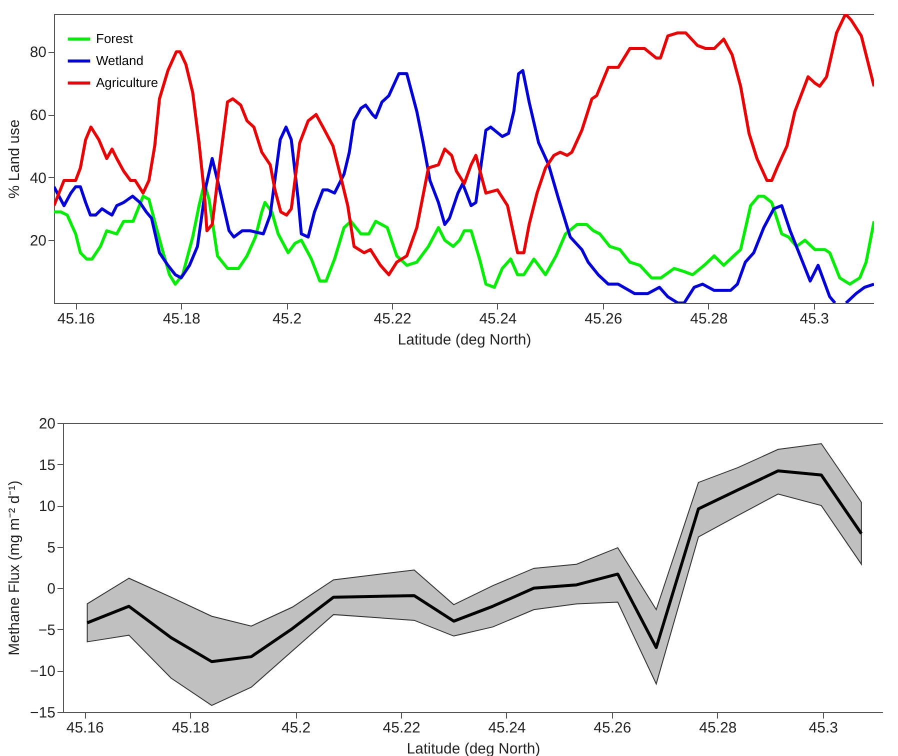 Image resolution: width=898 pixels, height=756 pixels. I want to click on y-axis-title: % Land use, so click(14, 159).